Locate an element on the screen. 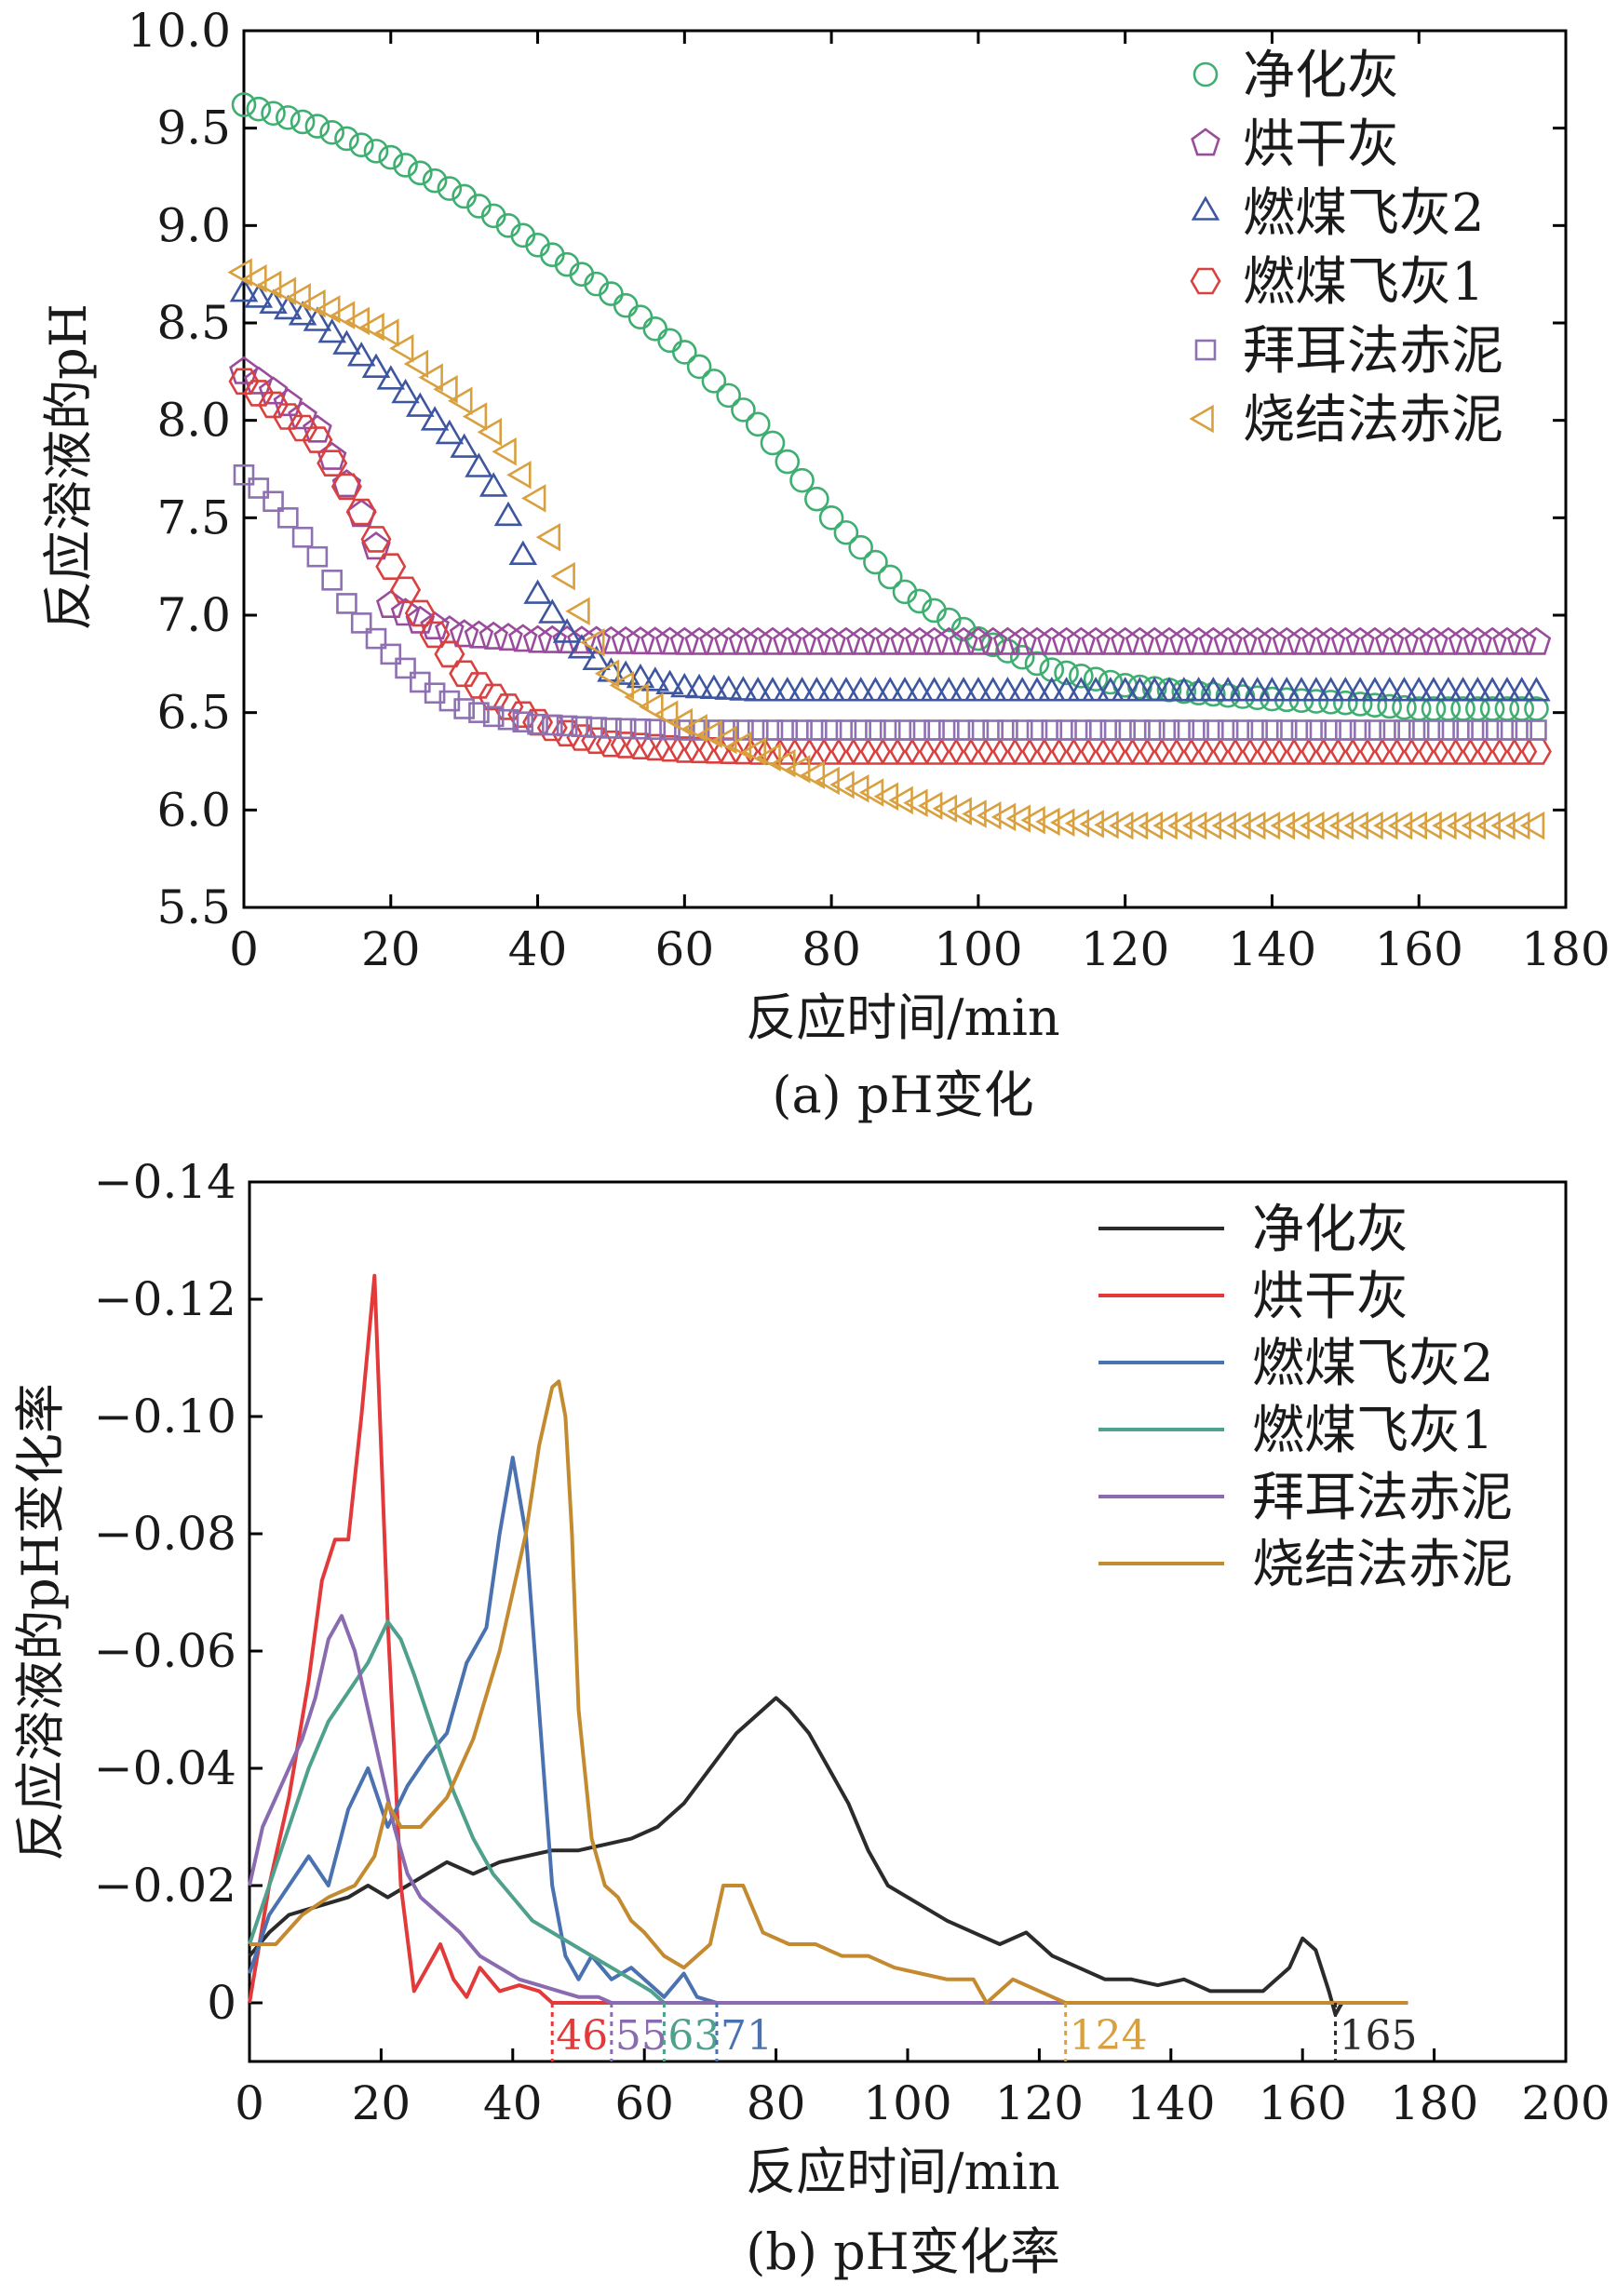 The height and width of the screenshot is (2296, 1617). chart-b-x-tick-label: 40 is located at coordinates (513, 2103).